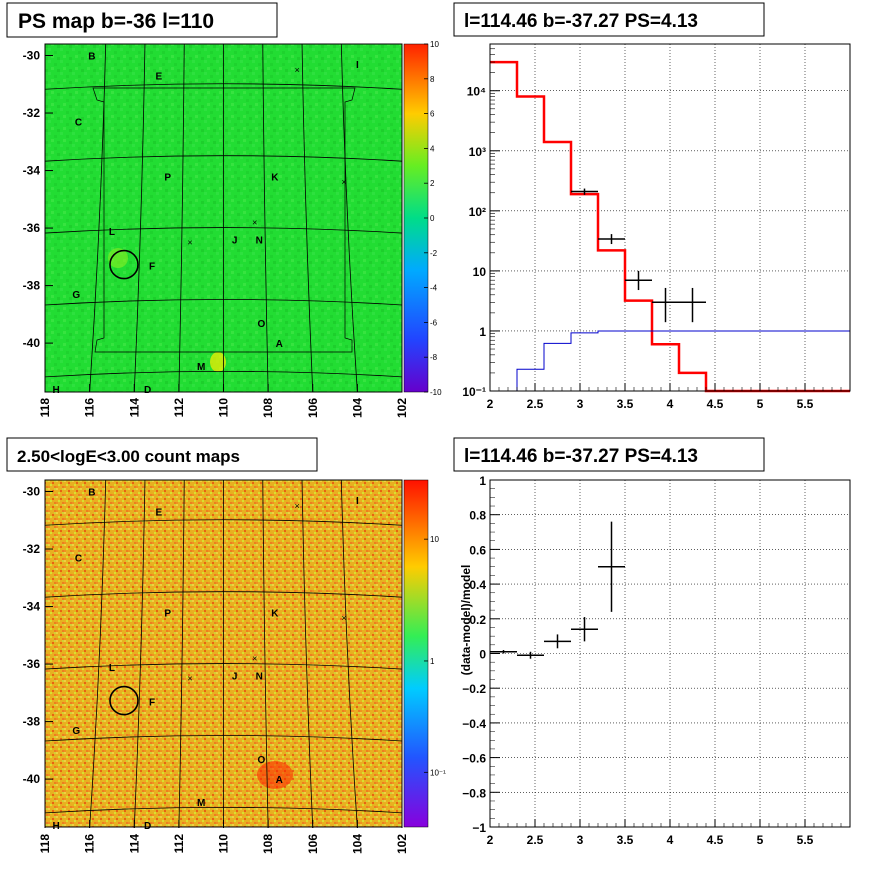  What do you see at coordinates (670, 361) in the screenshot?
I see `background-histogram-line` at bounding box center [670, 361].